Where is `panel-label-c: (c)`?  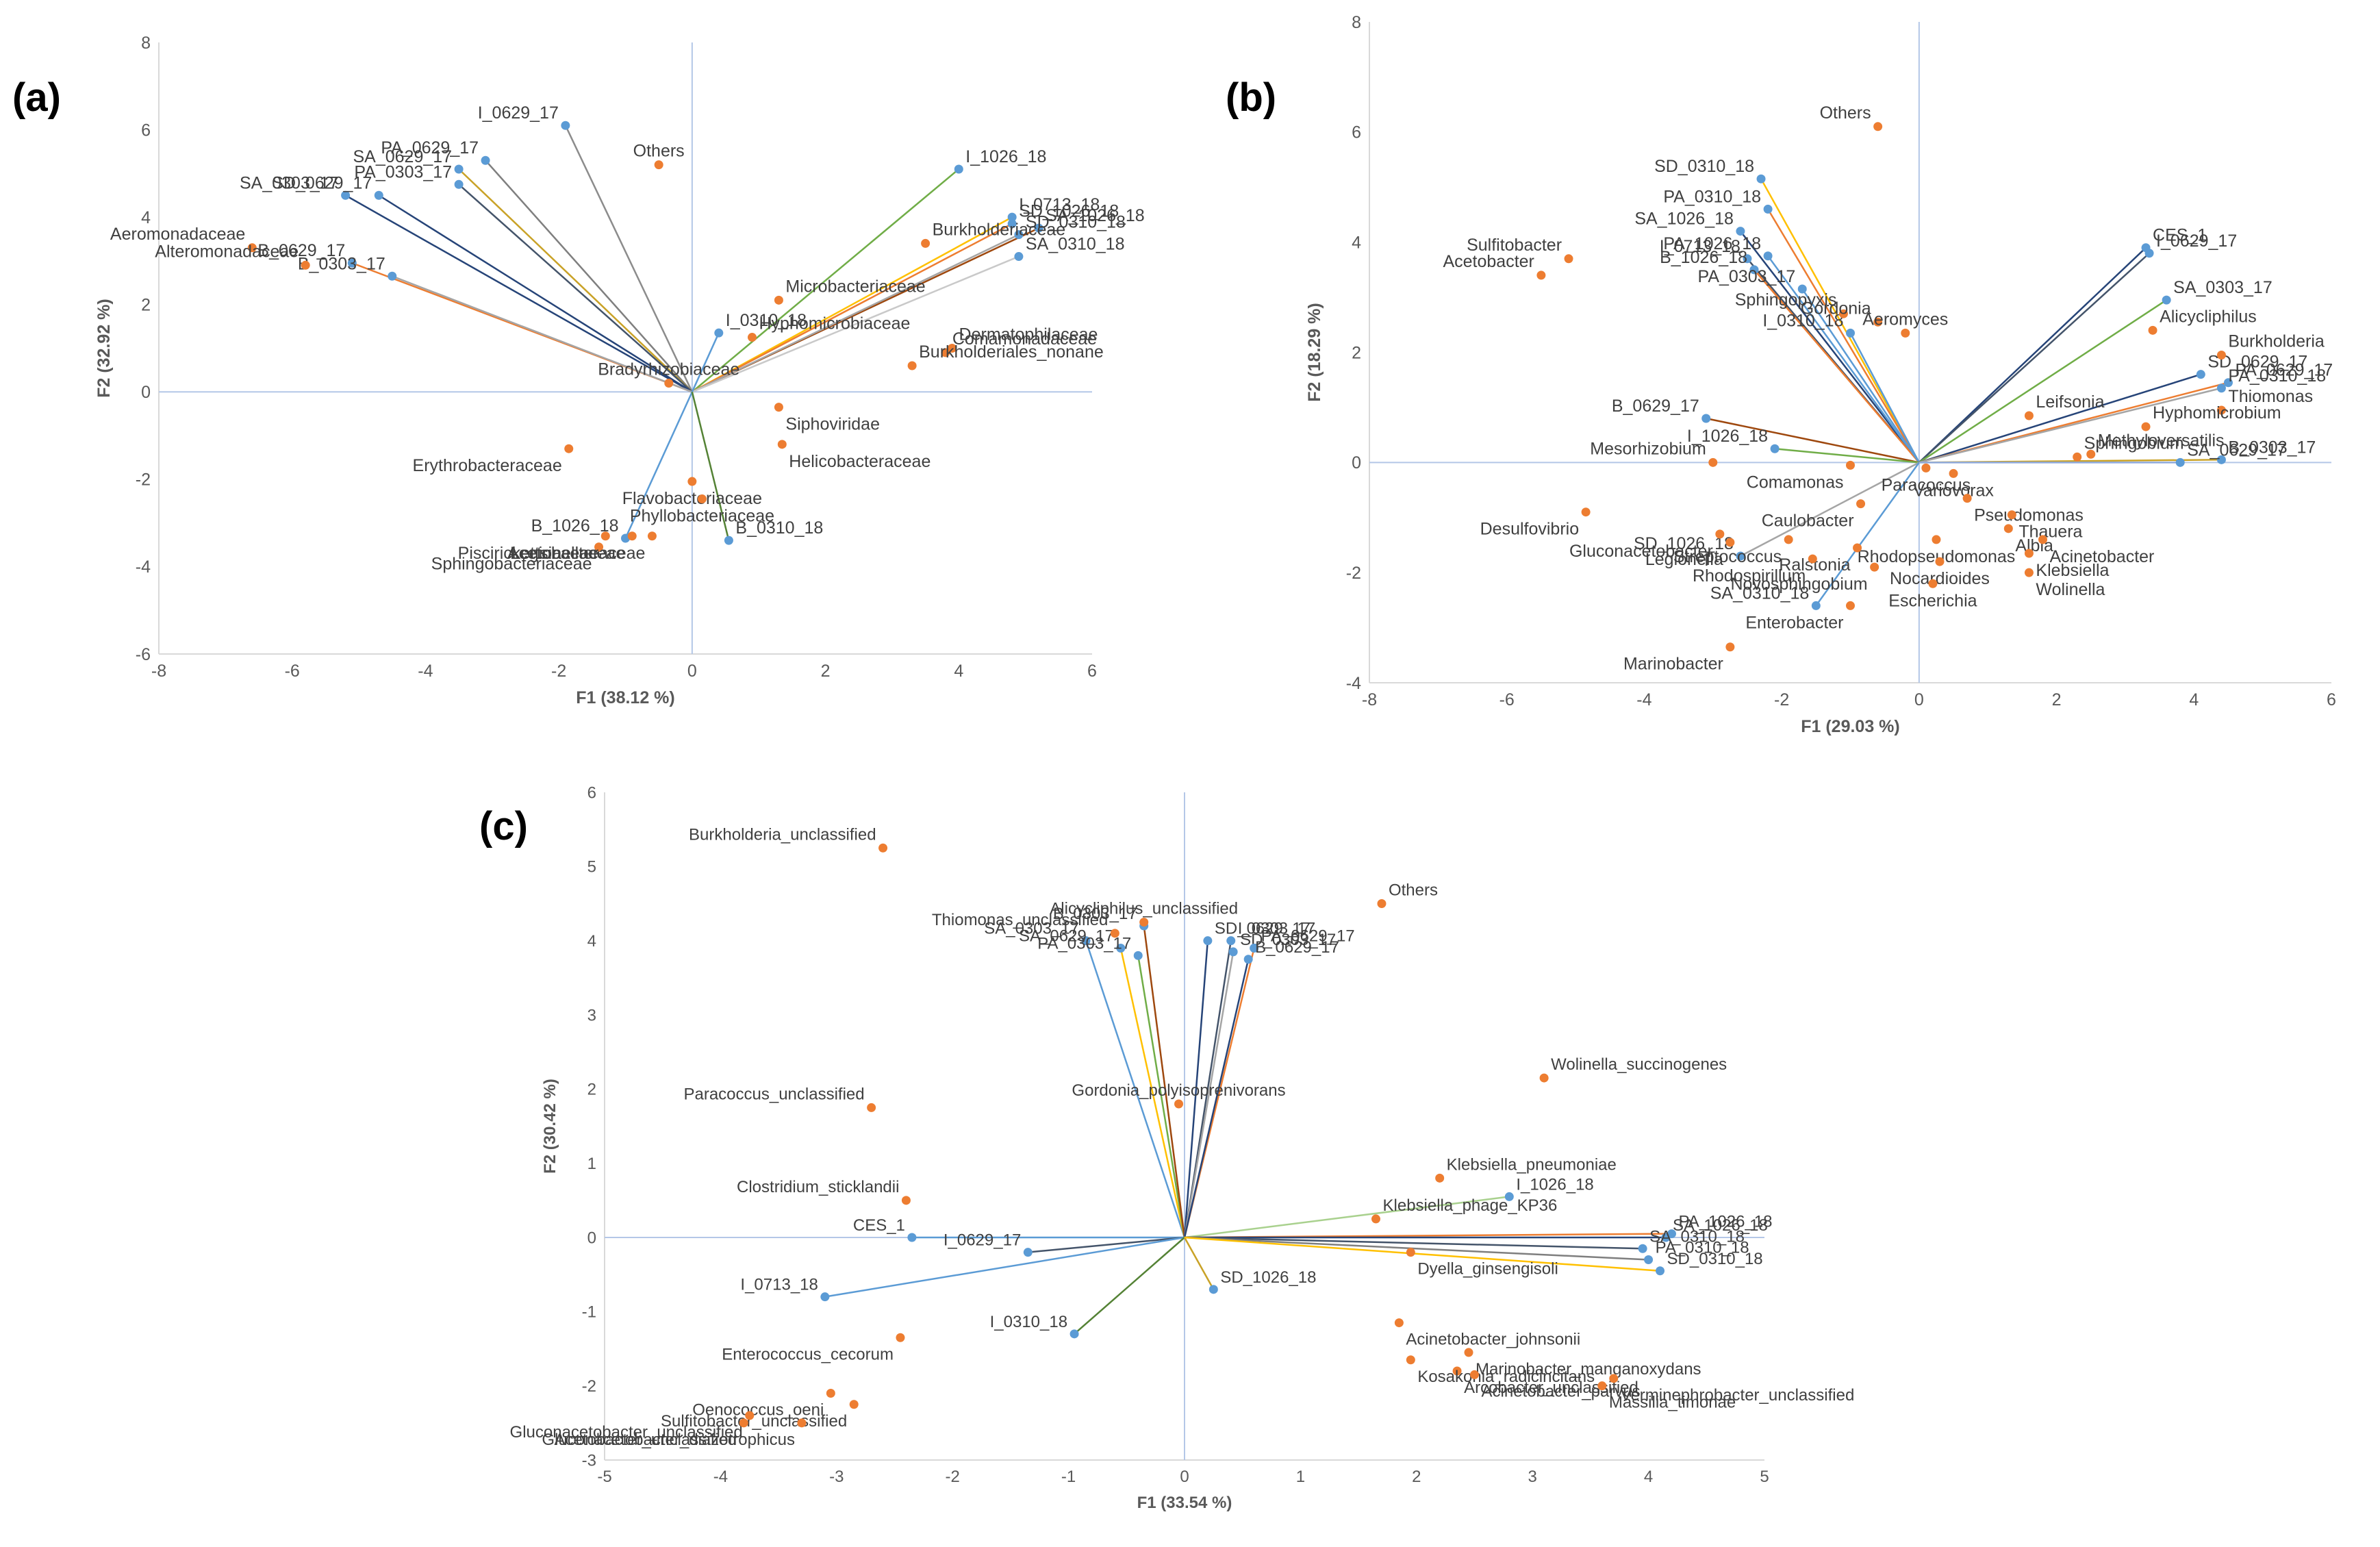 panel-label-c: (c) is located at coordinates (503, 826).